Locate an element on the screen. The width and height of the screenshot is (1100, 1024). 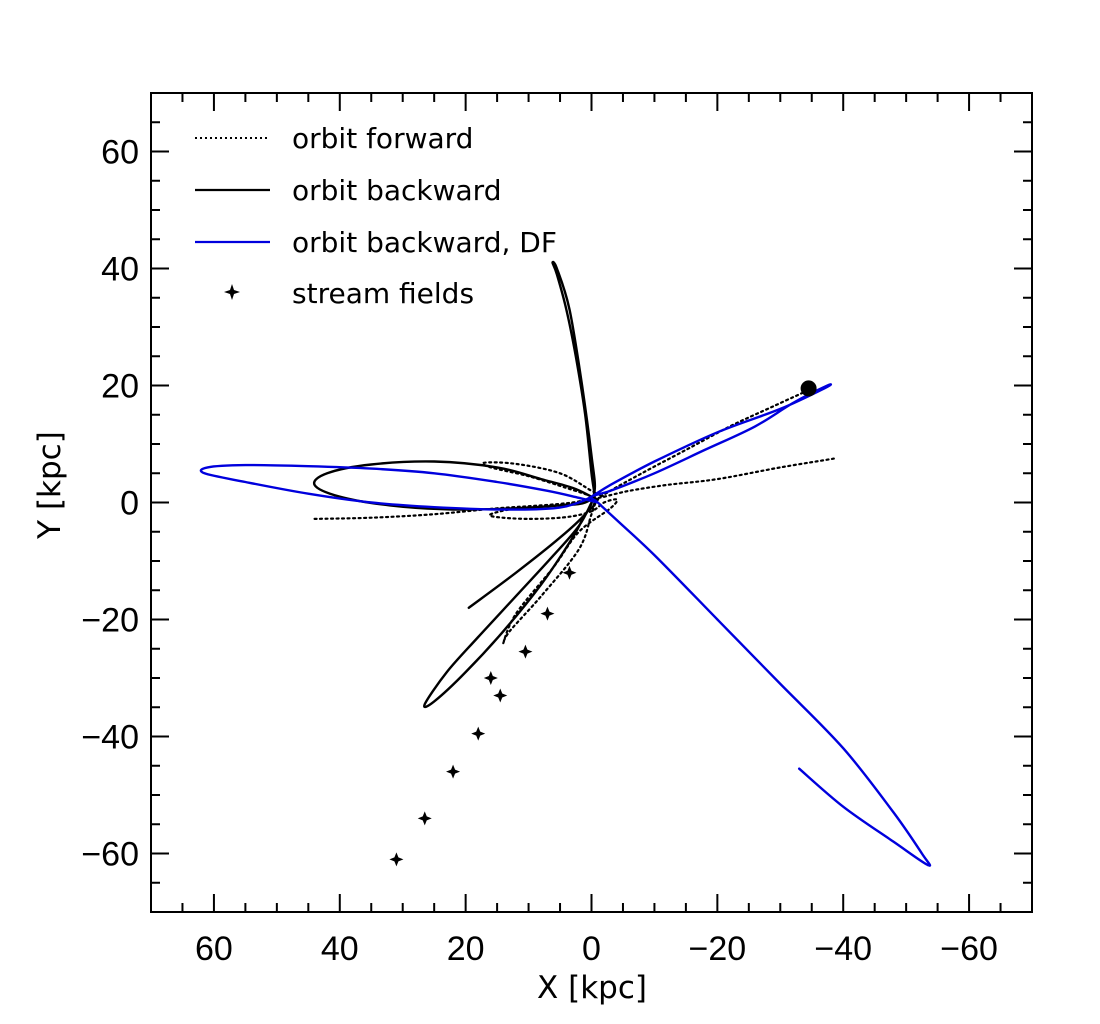
x-tick-label: −60 is located at coordinates (969, 949).